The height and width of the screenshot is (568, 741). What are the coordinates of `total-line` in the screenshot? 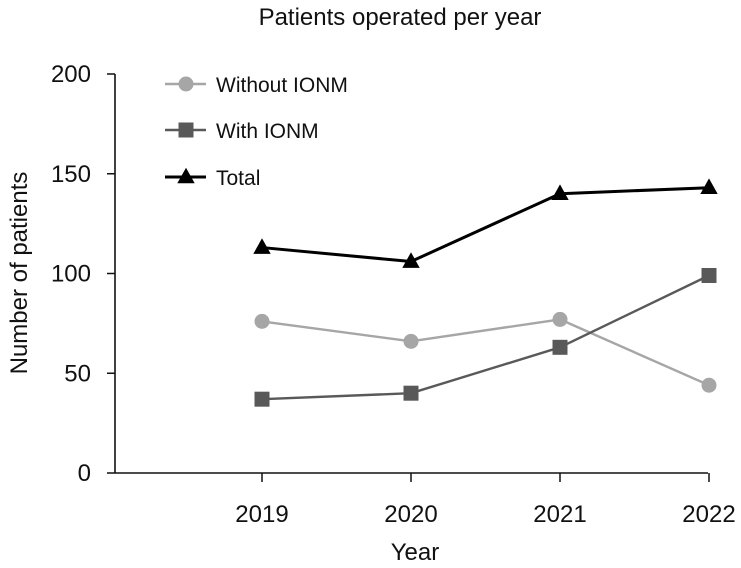 It's located at (485, 225).